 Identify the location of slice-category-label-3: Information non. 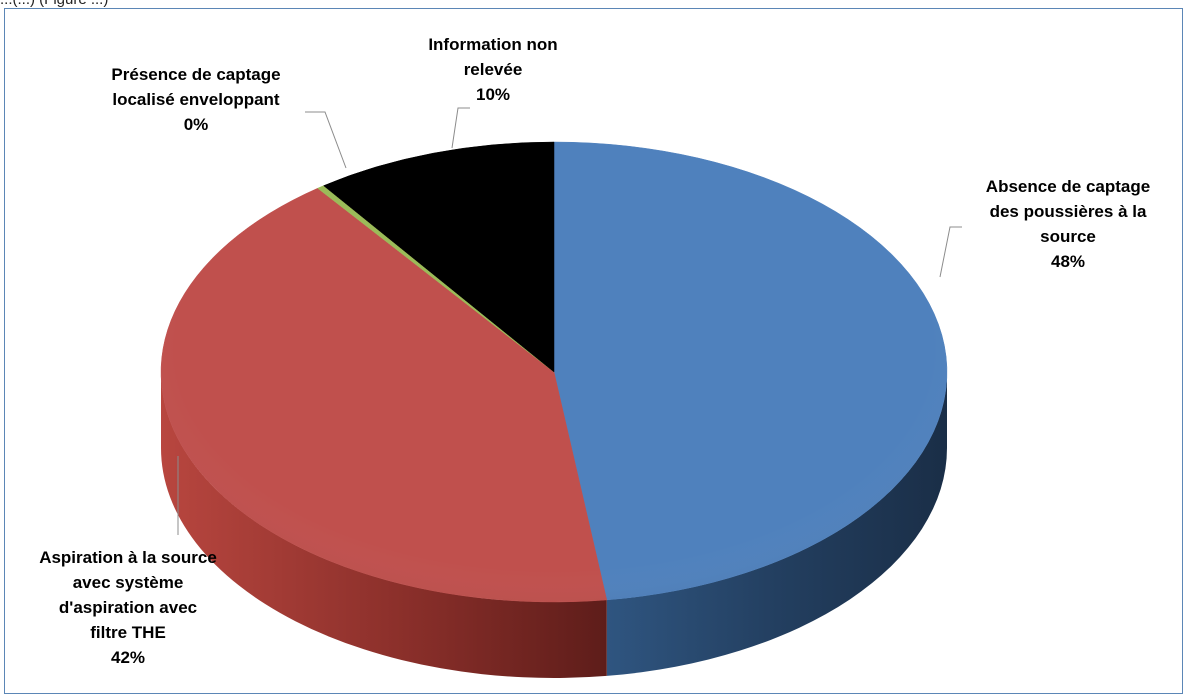
(492, 44).